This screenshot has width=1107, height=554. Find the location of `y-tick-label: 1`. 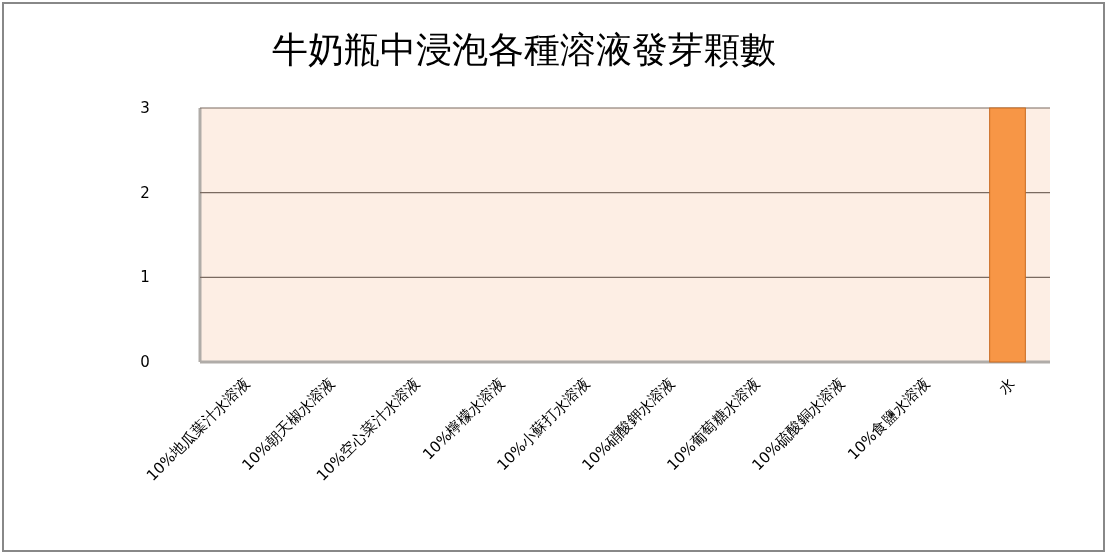

y-tick-label: 1 is located at coordinates (145, 277).